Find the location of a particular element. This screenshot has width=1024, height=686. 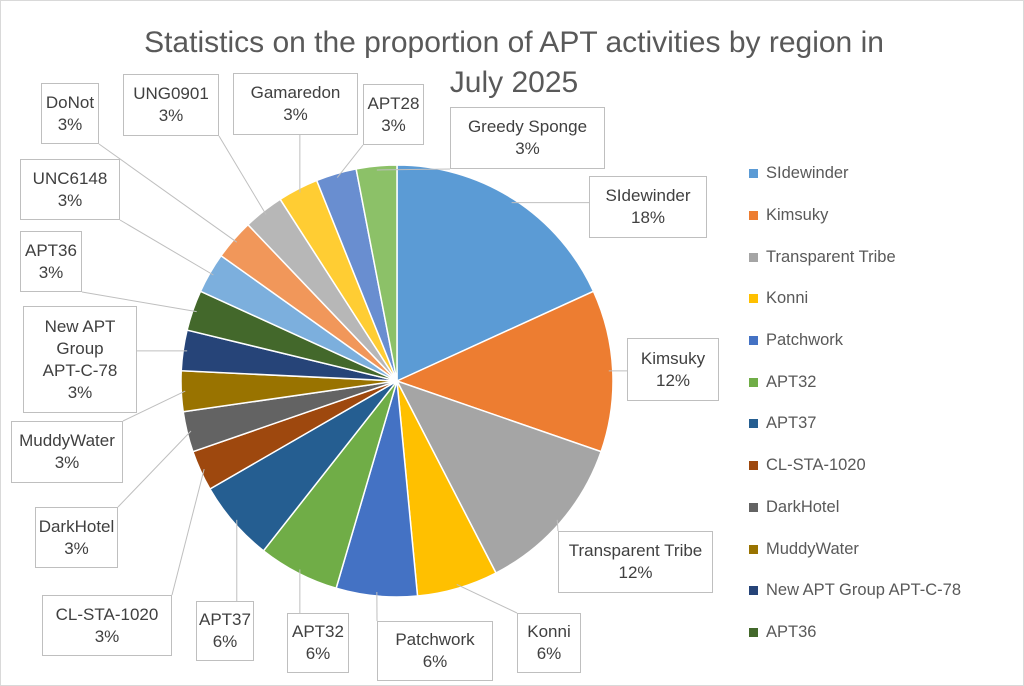

legend-label: APT32 is located at coordinates (791, 381).